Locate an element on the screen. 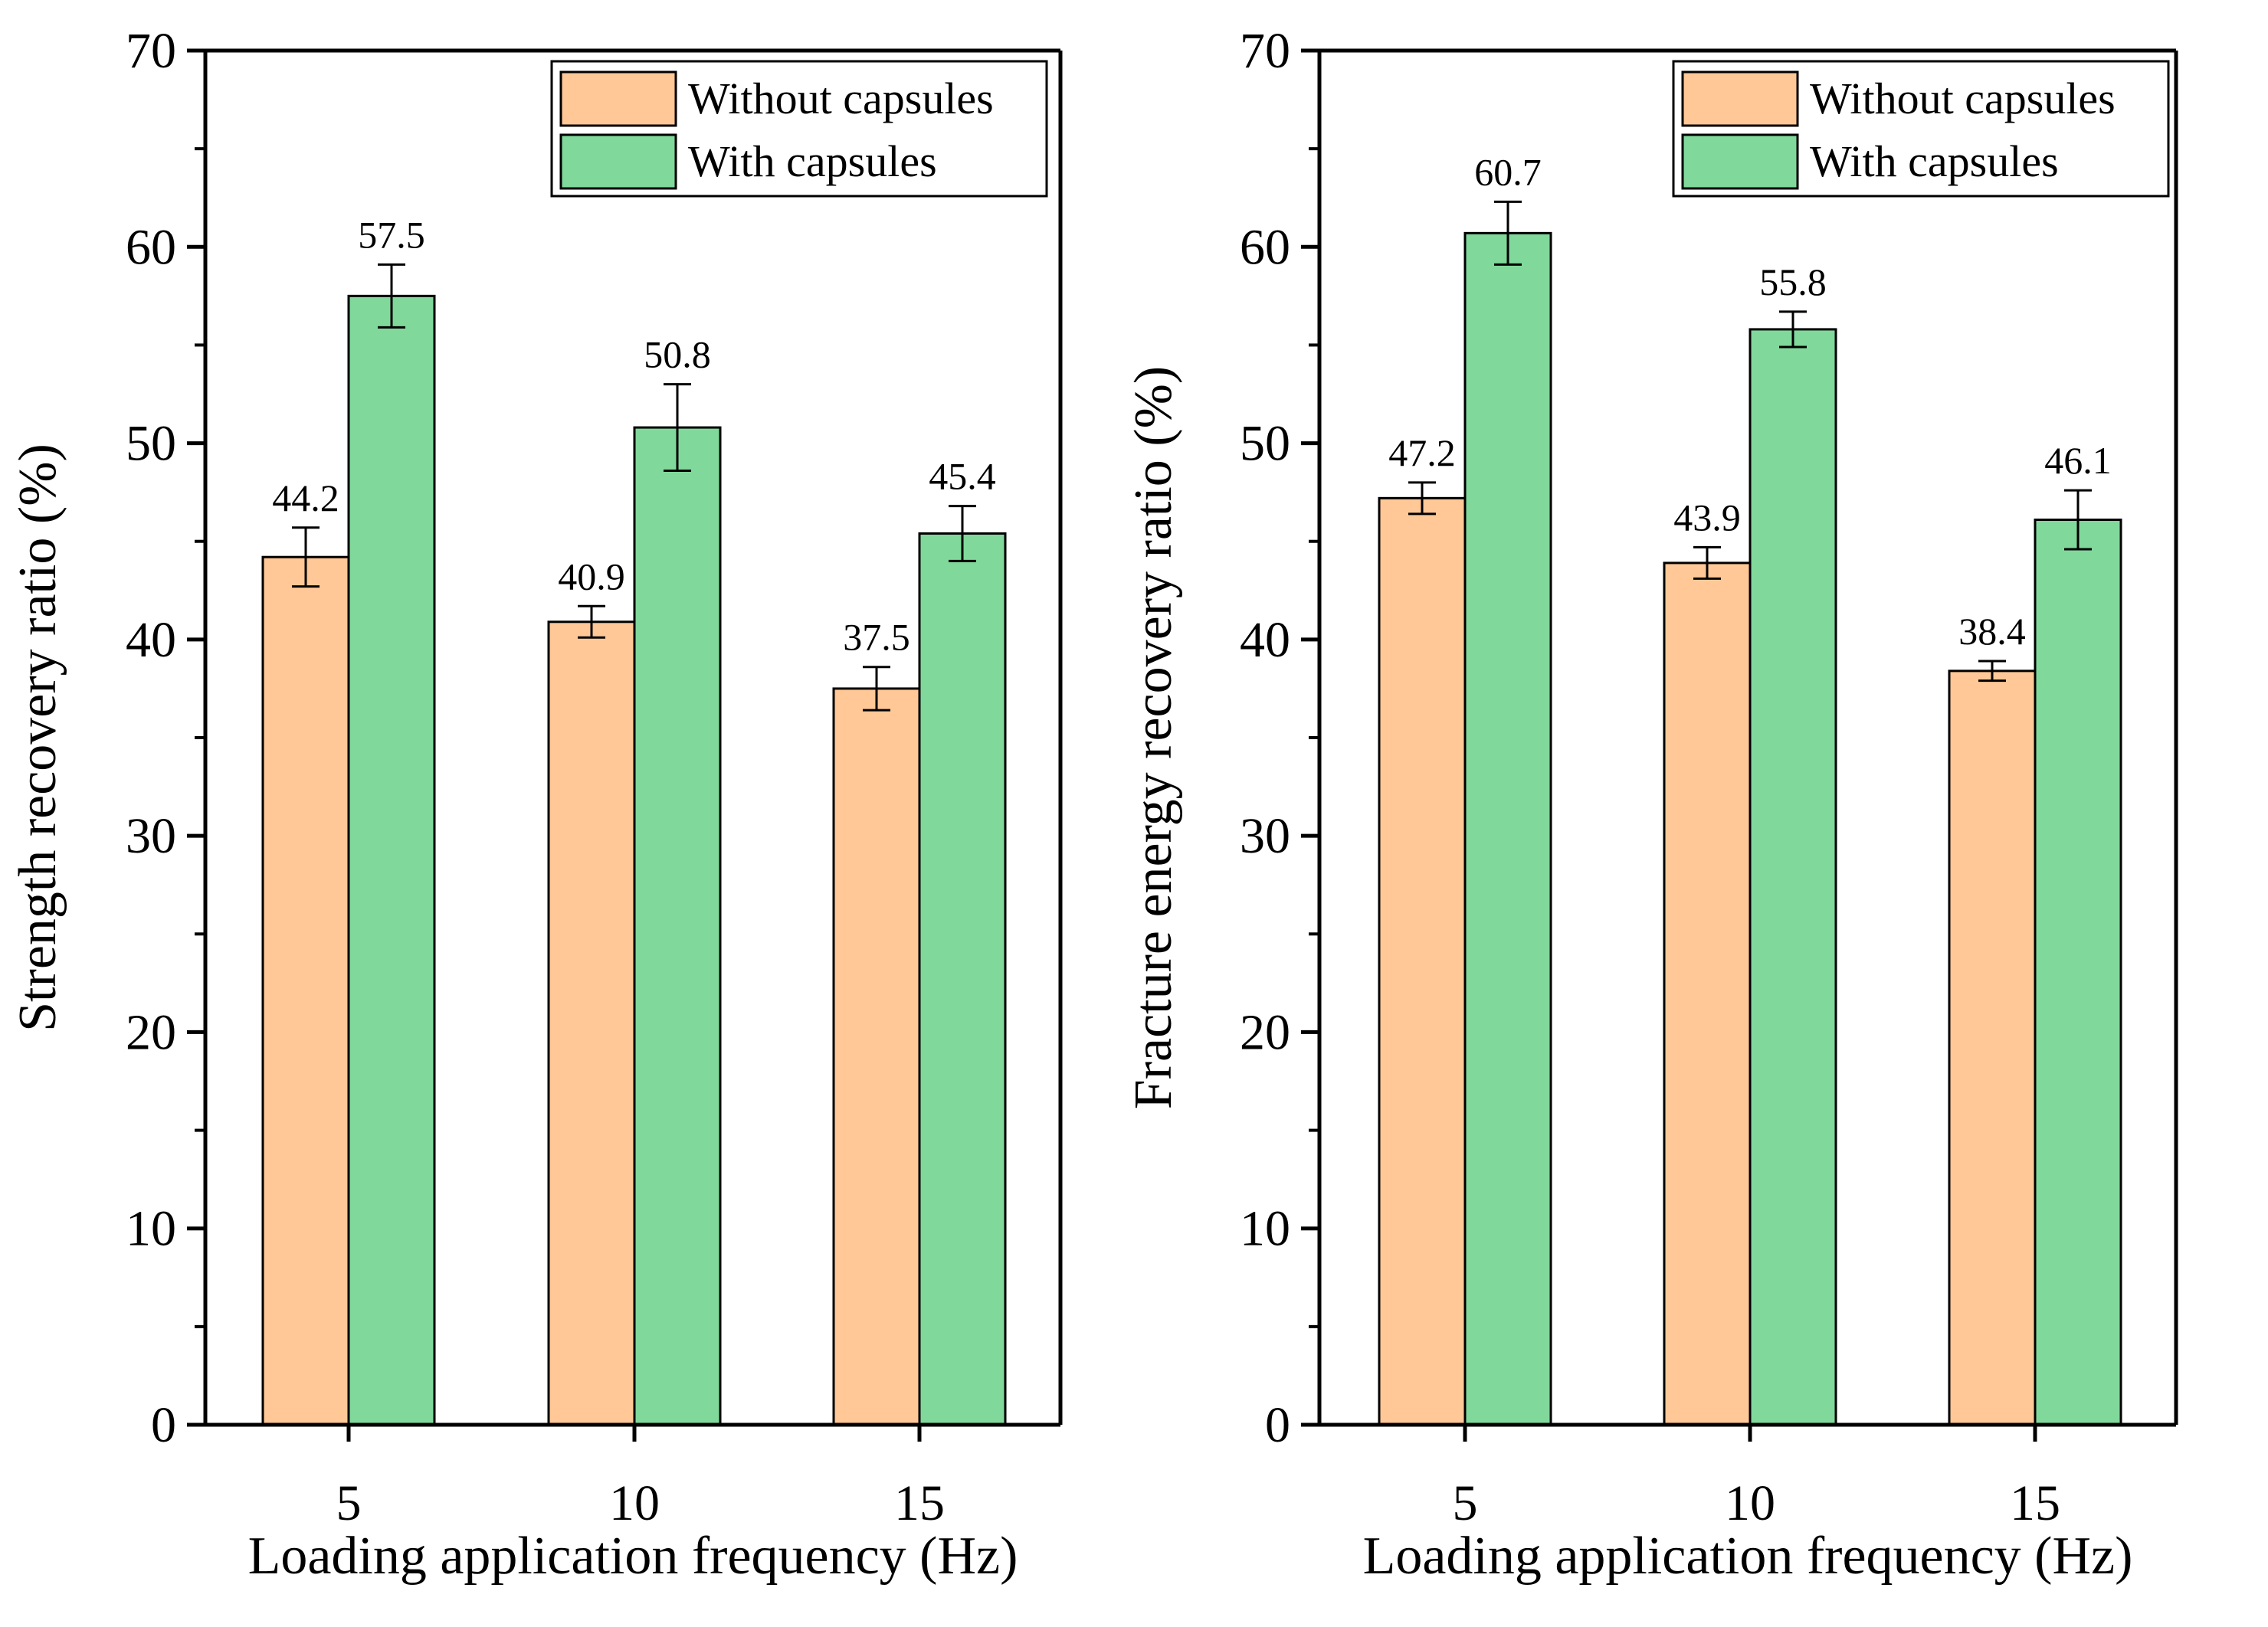  y-axis-title: Strength recovery ratio (%) is located at coordinates (37, 738).